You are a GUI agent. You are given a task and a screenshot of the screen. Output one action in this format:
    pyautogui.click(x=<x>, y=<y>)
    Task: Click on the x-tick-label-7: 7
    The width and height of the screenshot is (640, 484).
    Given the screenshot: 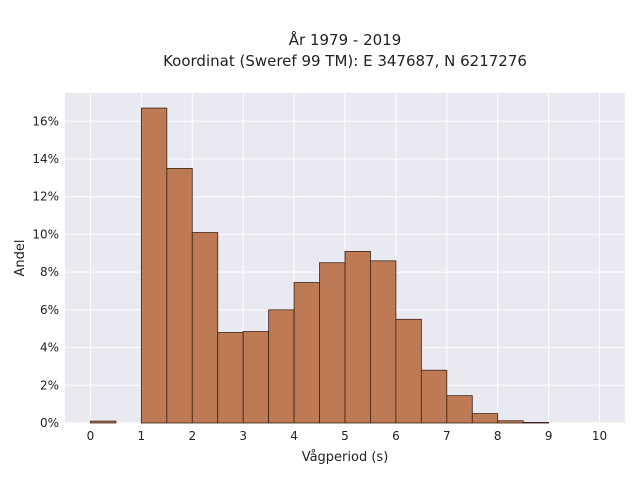 What is the action you would take?
    pyautogui.click(x=447, y=436)
    